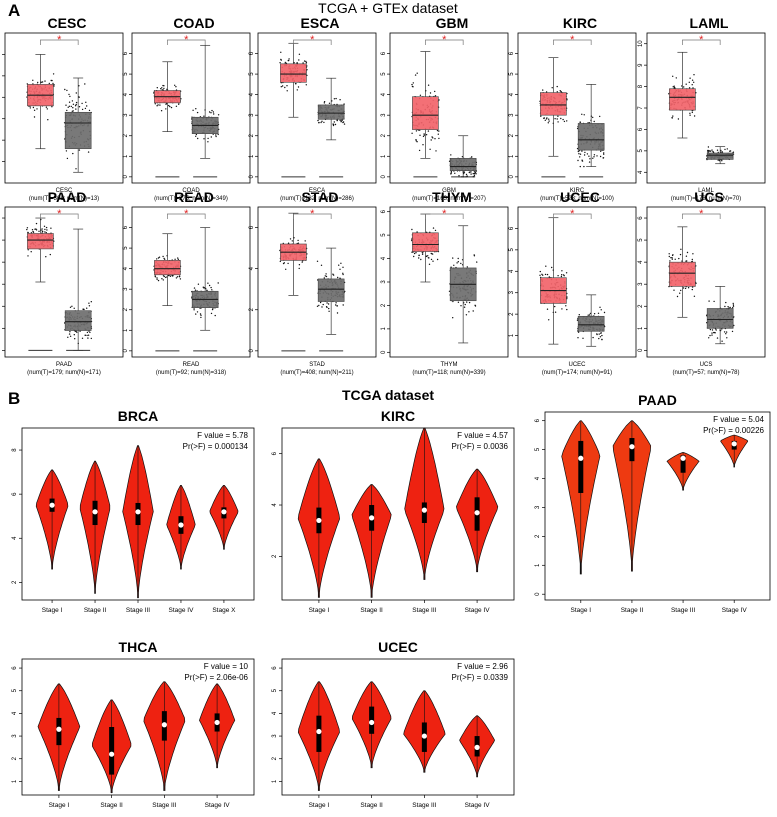 Image resolution: width=777 pixels, height=817 pixels. I want to click on plot-frame, so click(706, 108).